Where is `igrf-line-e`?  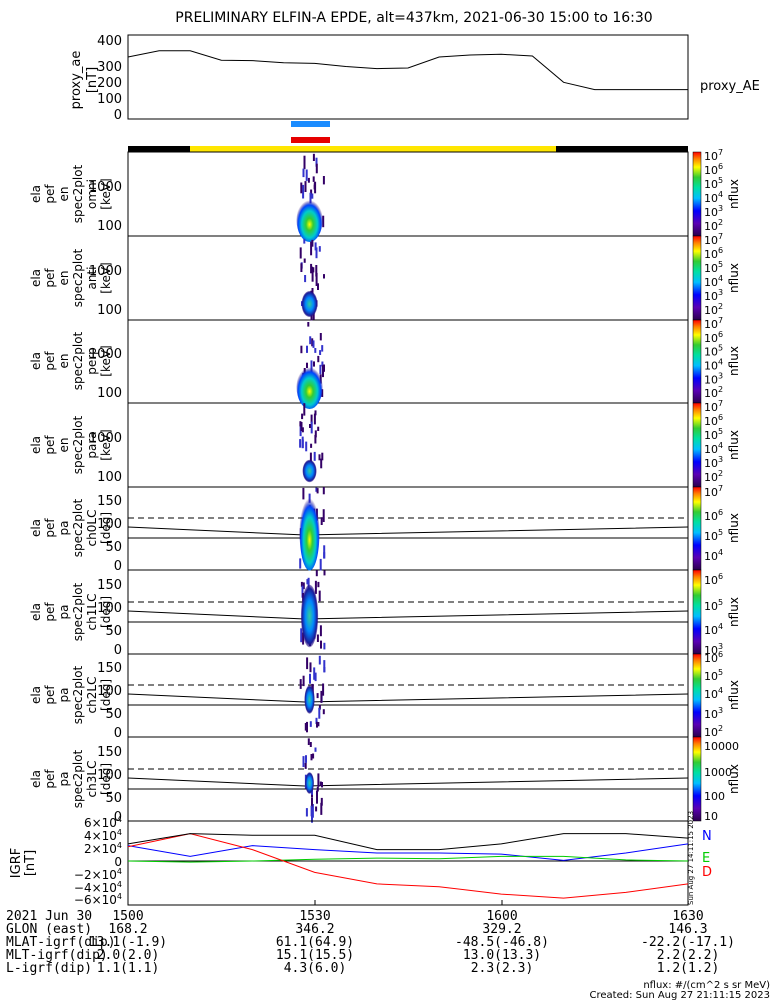 igrf-line-e is located at coordinates (408, 859).